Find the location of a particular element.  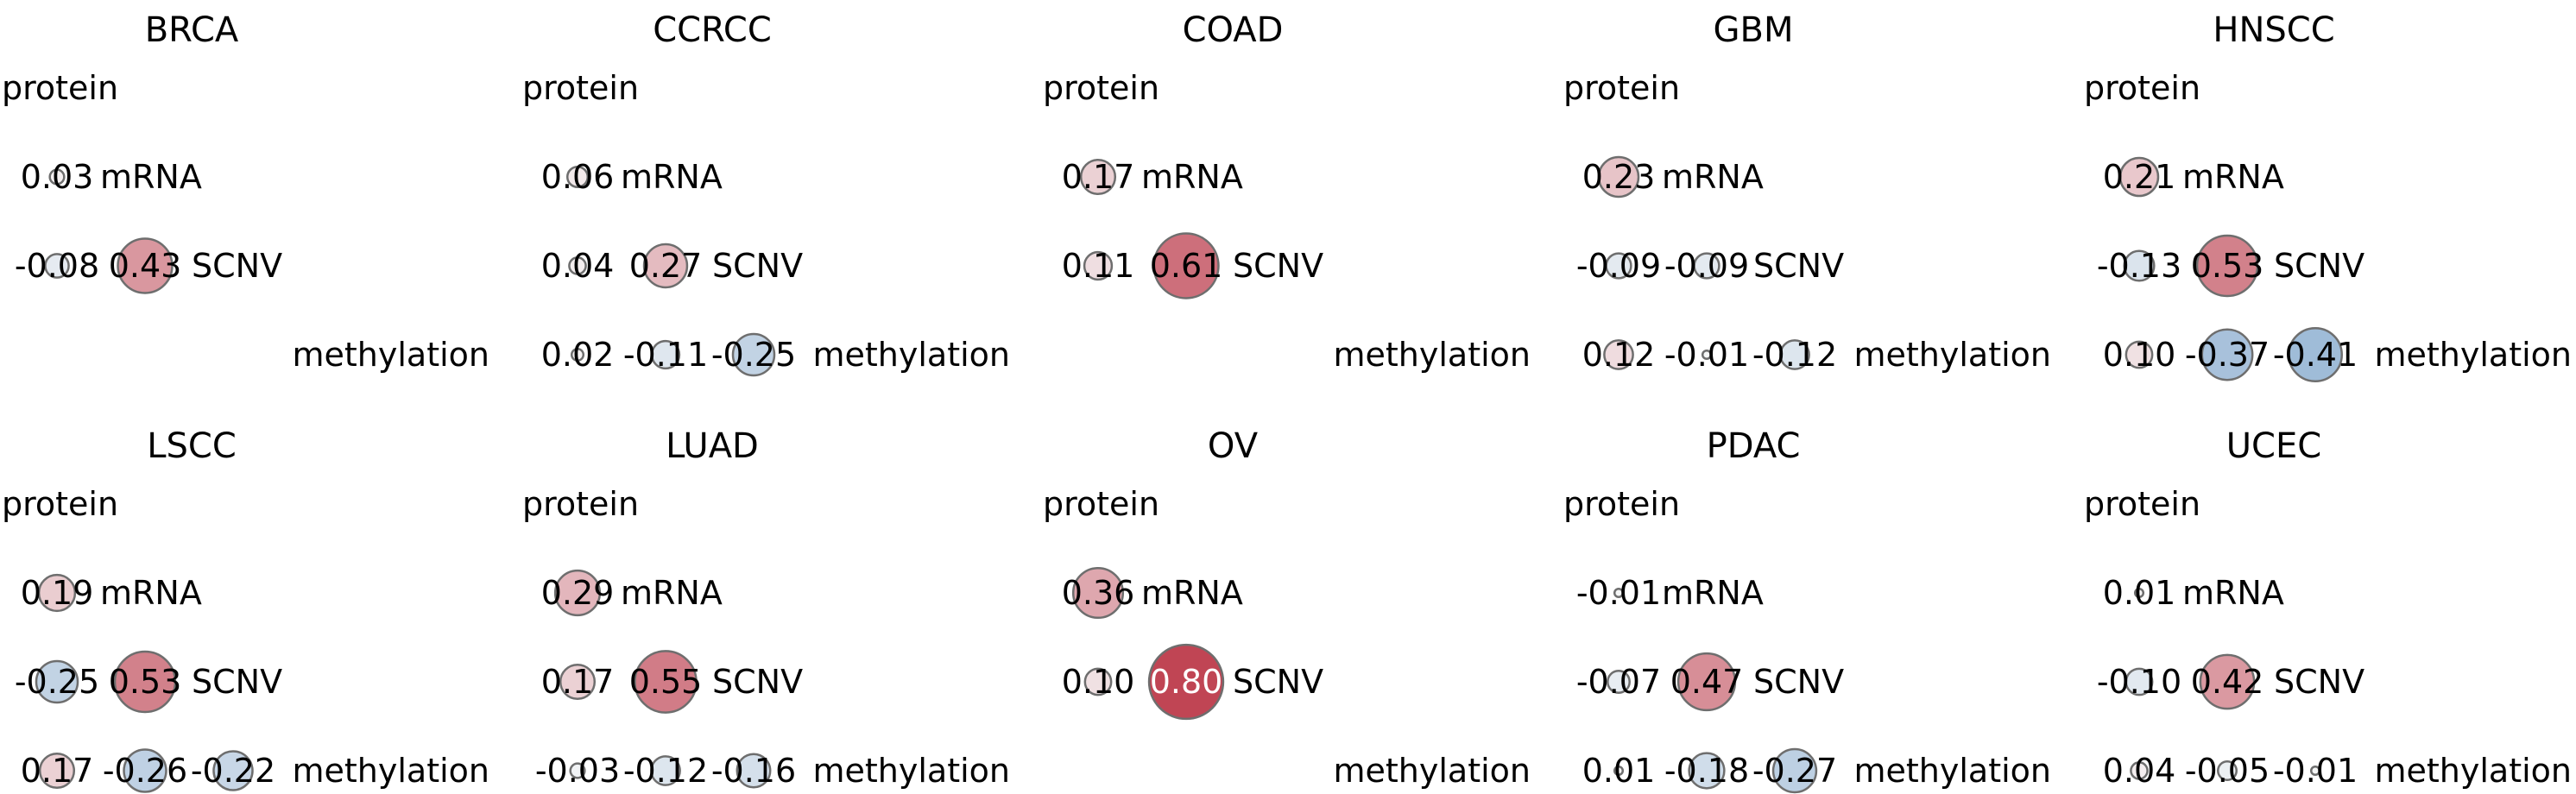

cell-value-mrna-0: 0.17 is located at coordinates (1098, 177).